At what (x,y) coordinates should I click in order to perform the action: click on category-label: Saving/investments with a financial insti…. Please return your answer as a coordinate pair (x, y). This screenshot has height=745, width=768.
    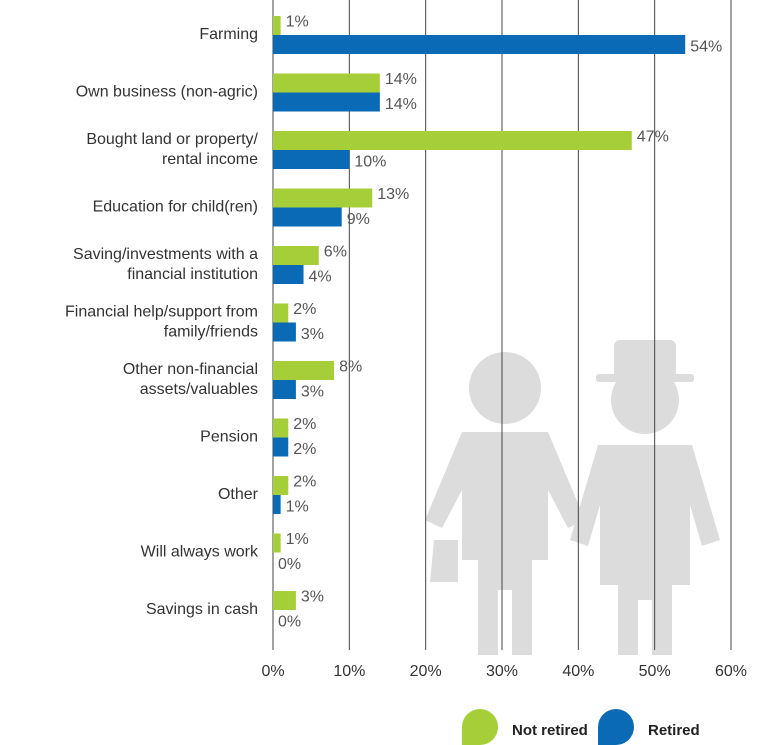
    Looking at the image, I should click on (165, 264).